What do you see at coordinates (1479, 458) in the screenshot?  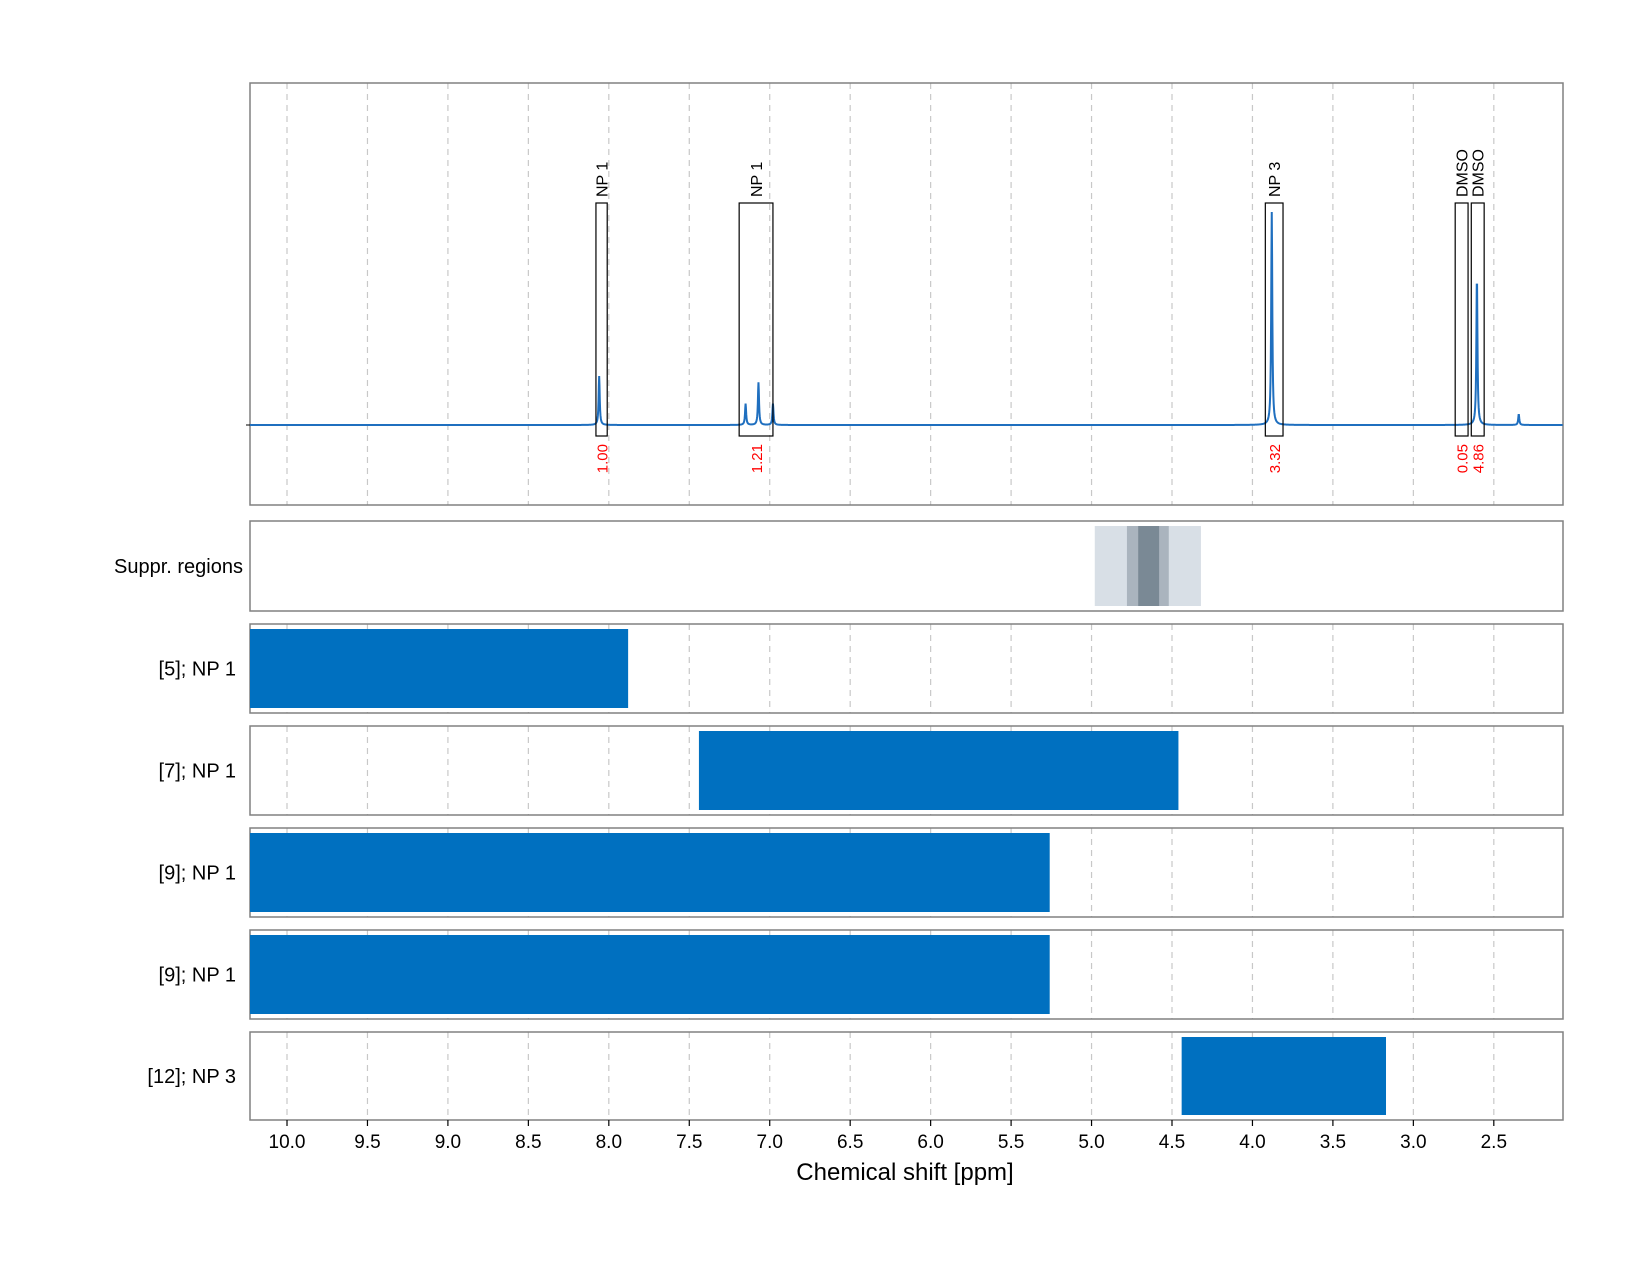 I see `integral-value: 4.86` at bounding box center [1479, 458].